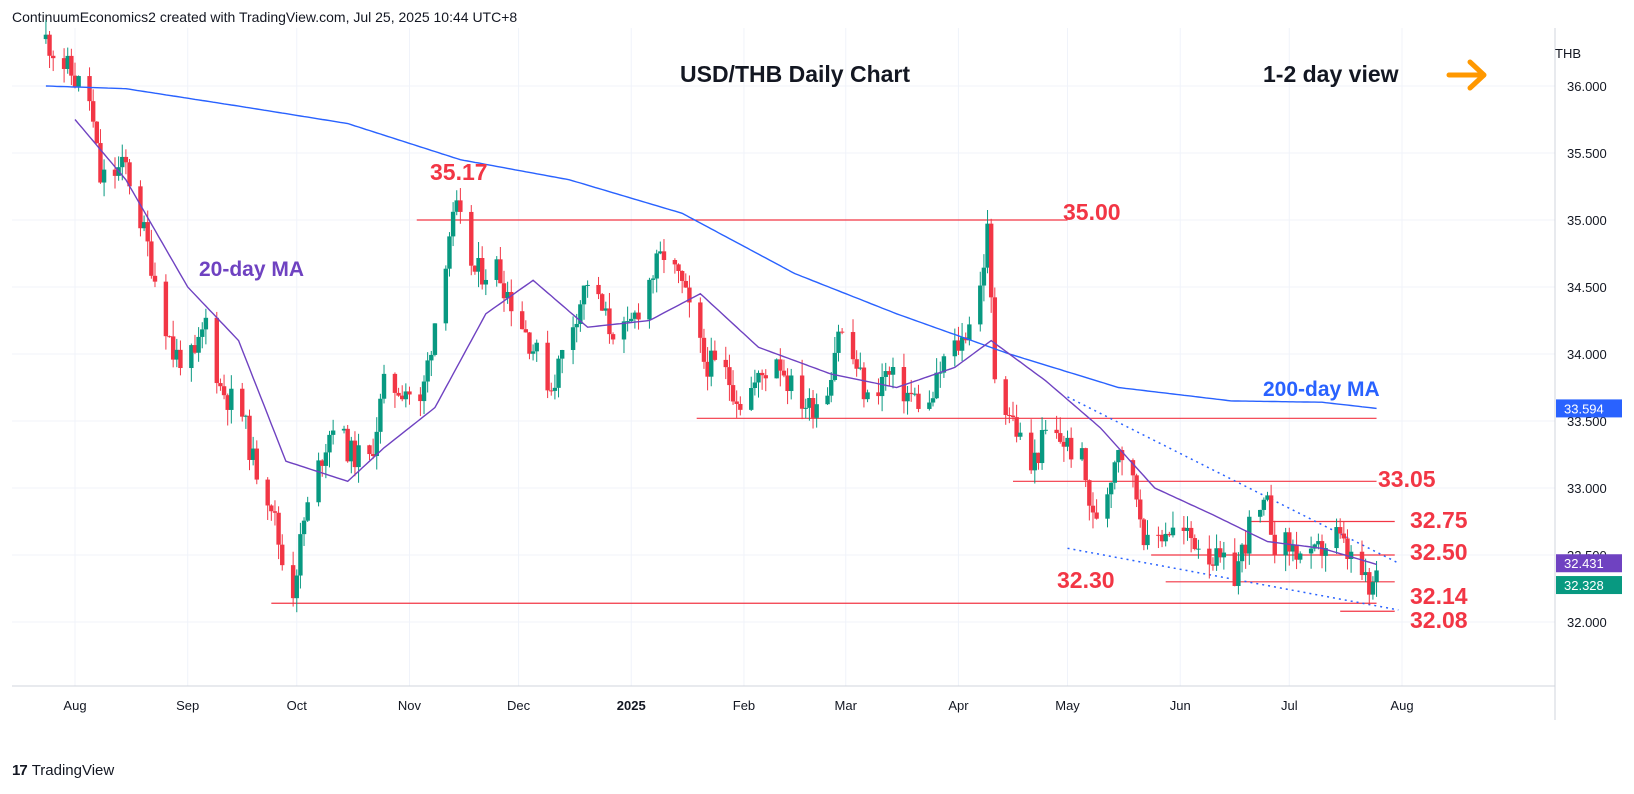 Image resolution: width=1634 pixels, height=794 pixels. Describe the element at coordinates (1401, 705) in the screenshot. I see `x-tick-label: Aug` at that location.